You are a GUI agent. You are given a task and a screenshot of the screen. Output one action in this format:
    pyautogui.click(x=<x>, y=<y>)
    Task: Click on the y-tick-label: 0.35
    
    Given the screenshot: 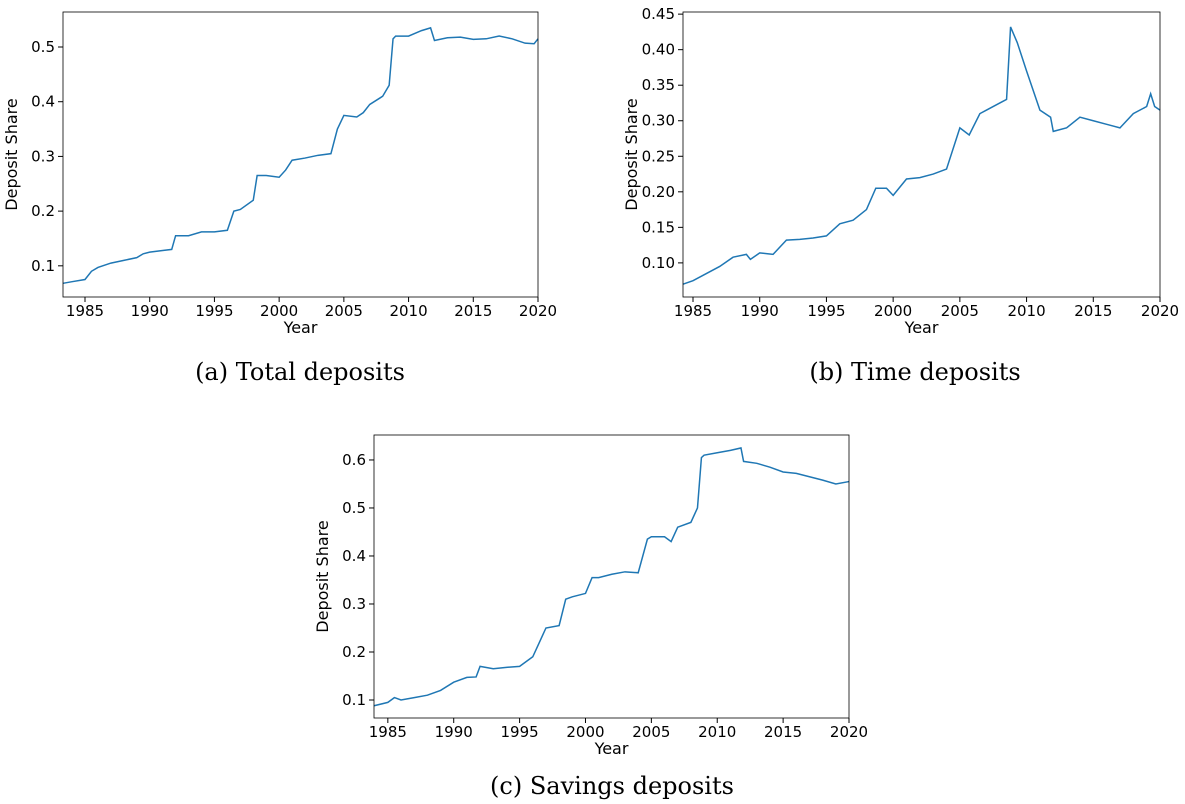 What is the action you would take?
    pyautogui.click(x=658, y=85)
    